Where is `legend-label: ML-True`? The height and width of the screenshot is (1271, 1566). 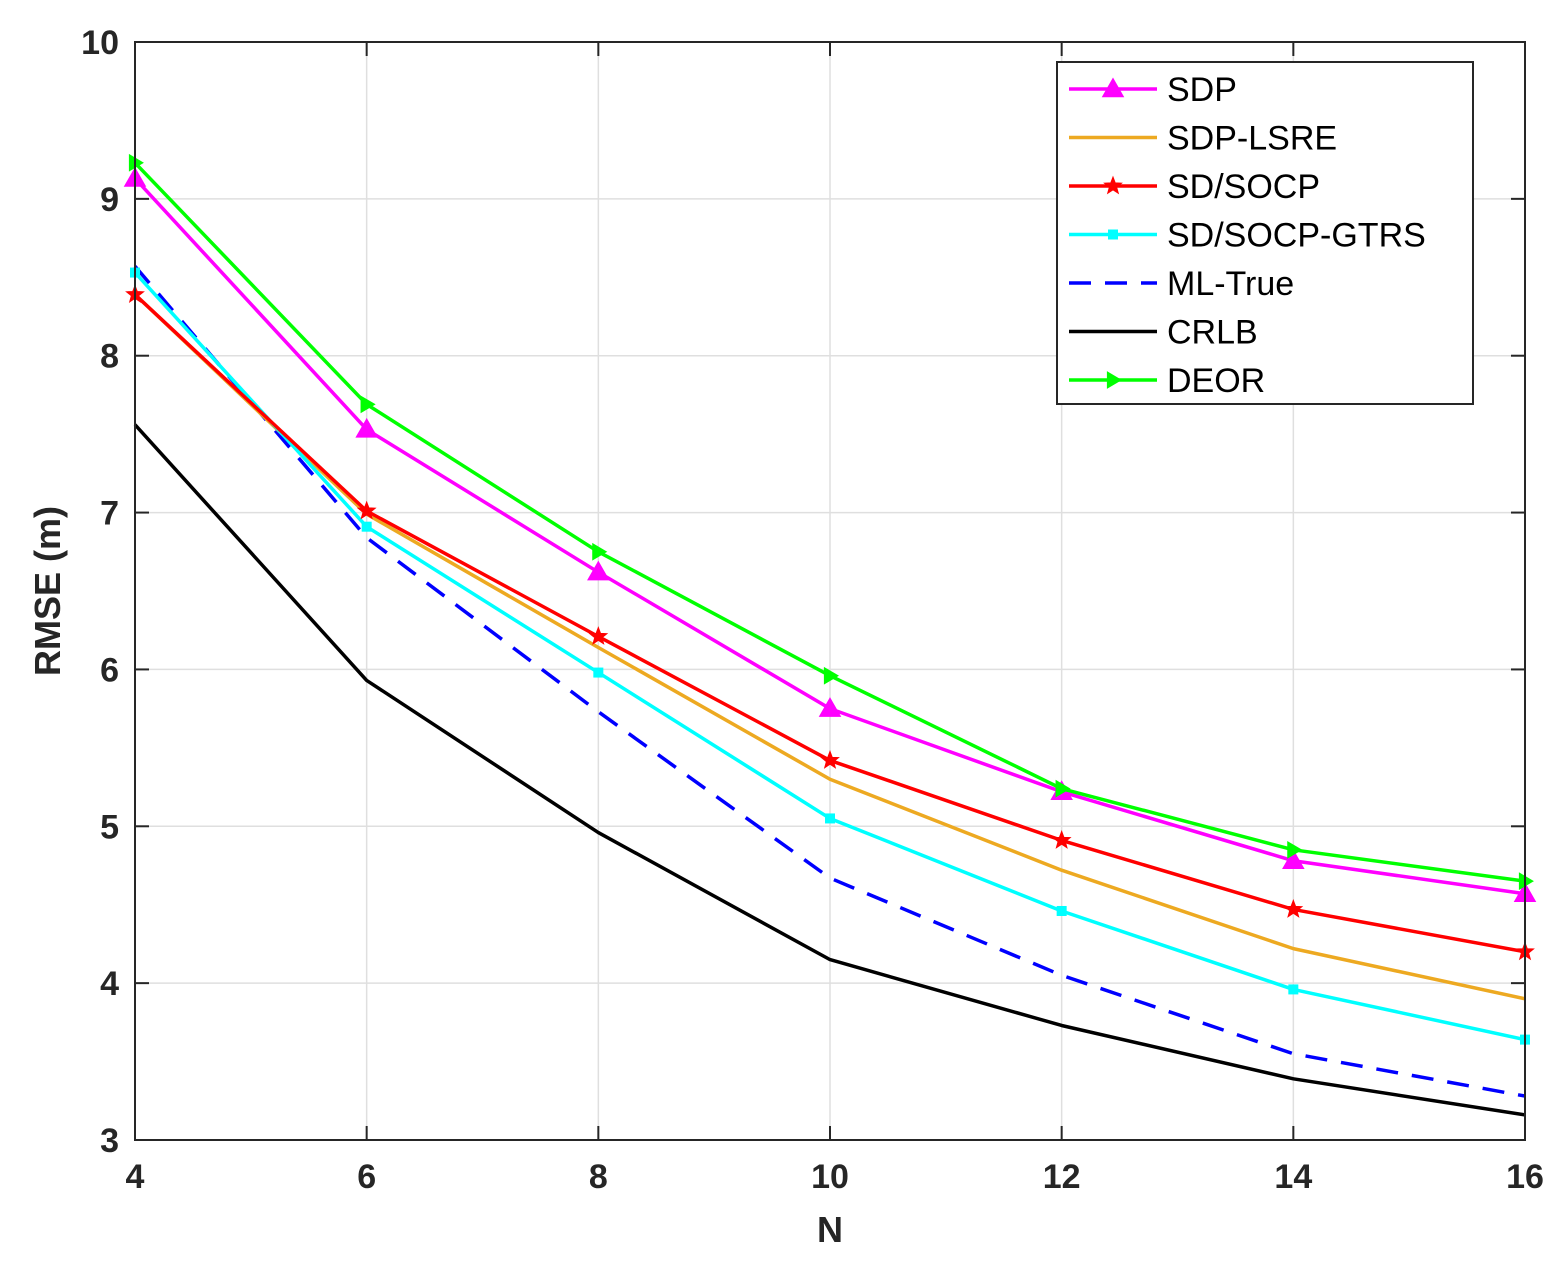
legend-label: ML-True is located at coordinates (1230, 284).